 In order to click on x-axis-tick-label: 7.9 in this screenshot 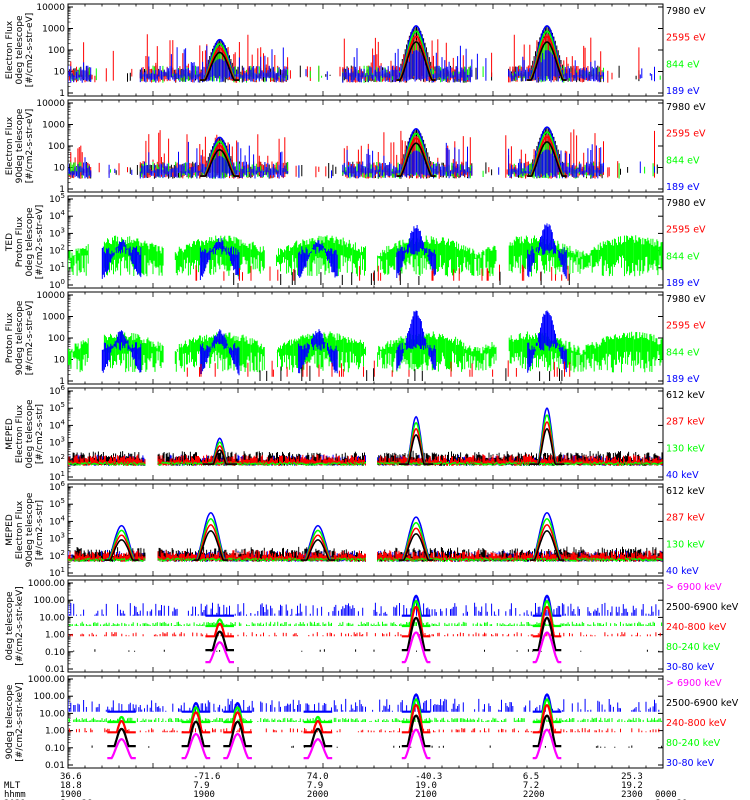, I will do `click(315, 786)`.